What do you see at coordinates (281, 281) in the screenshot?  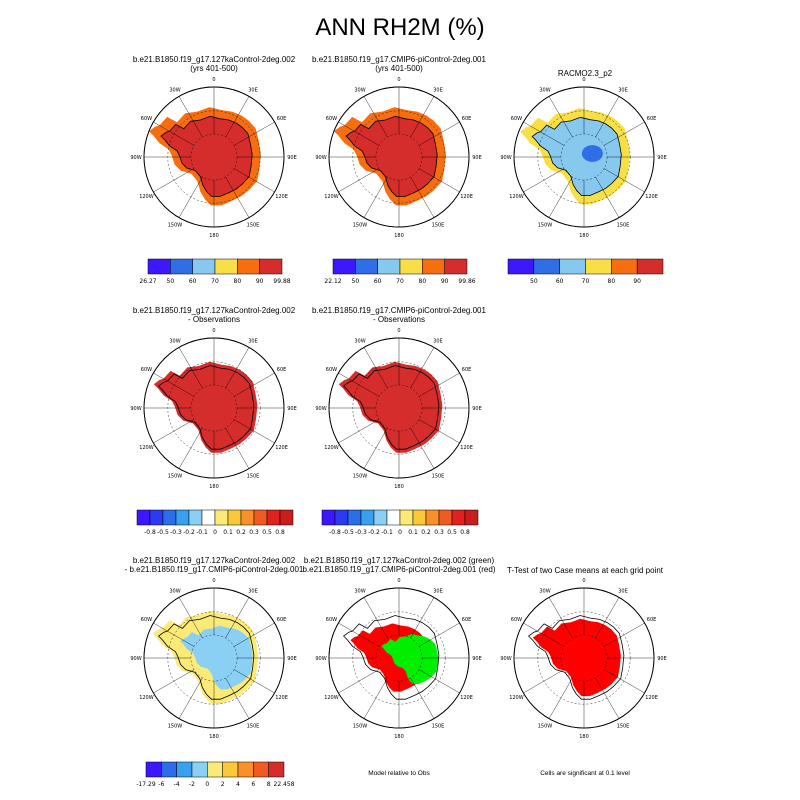 I see `colorbar-tick-label: 99.88` at bounding box center [281, 281].